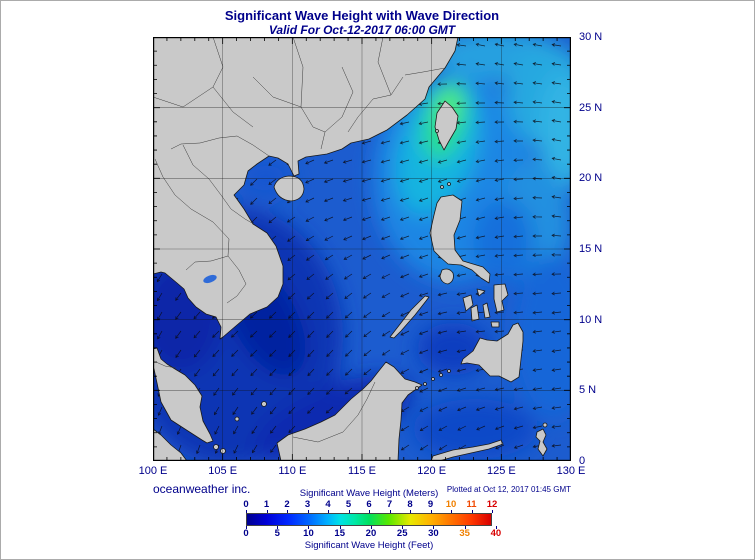 Image resolution: width=755 pixels, height=560 pixels. I want to click on feet-tick-label: 10, so click(308, 533).